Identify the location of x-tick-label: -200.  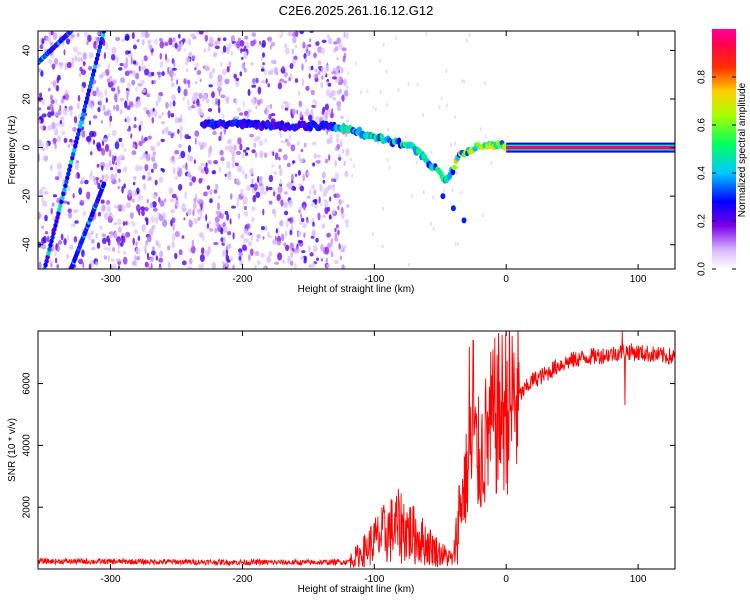
(242, 279).